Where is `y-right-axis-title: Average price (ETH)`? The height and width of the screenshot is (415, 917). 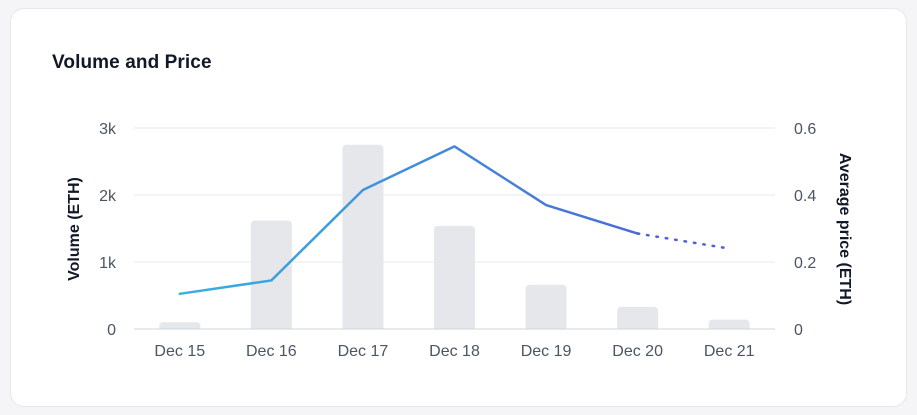 y-right-axis-title: Average price (ETH) is located at coordinates (844, 229).